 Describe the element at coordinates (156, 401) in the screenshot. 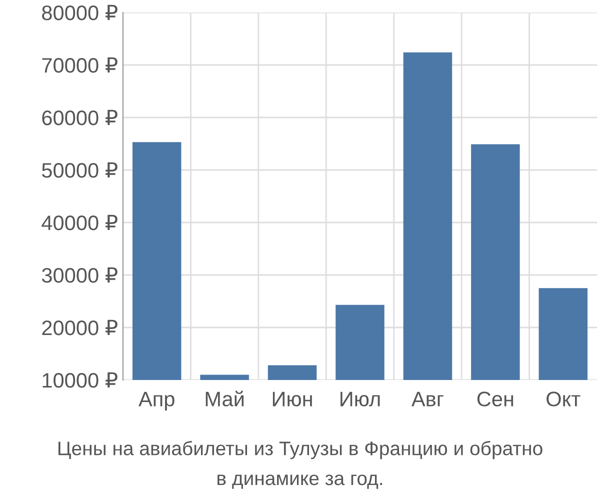

I see `x-tick-label: Апр` at that location.